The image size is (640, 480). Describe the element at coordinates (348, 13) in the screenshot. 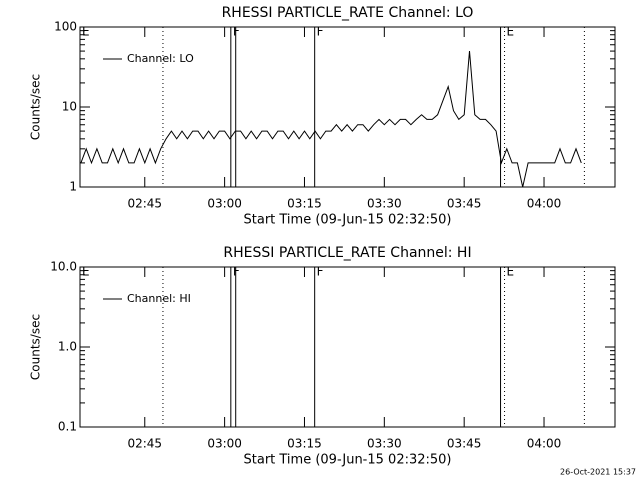

I see `chart-title: RHESSI PARTICLE_RATE Channel: LO` at that location.